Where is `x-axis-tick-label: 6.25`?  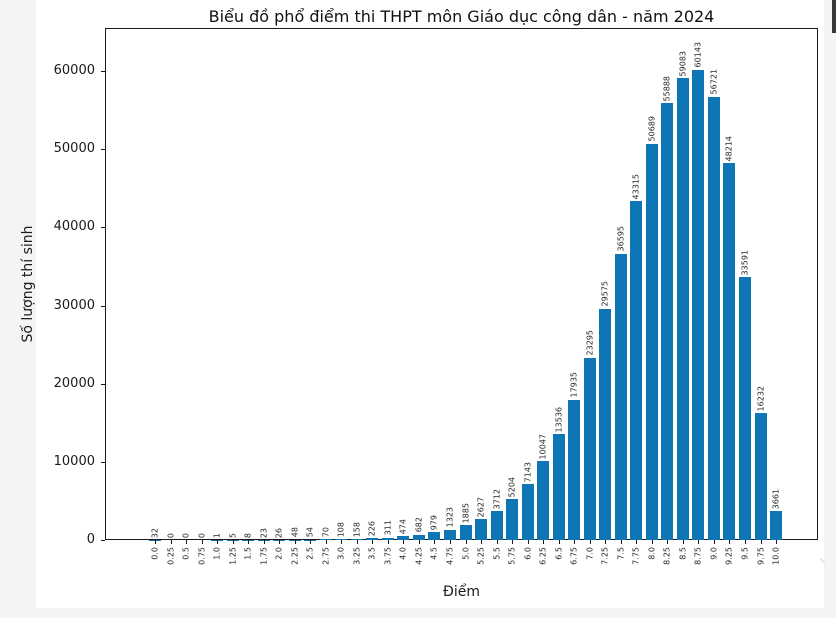
x-axis-tick-label: 6.25 is located at coordinates (543, 556).